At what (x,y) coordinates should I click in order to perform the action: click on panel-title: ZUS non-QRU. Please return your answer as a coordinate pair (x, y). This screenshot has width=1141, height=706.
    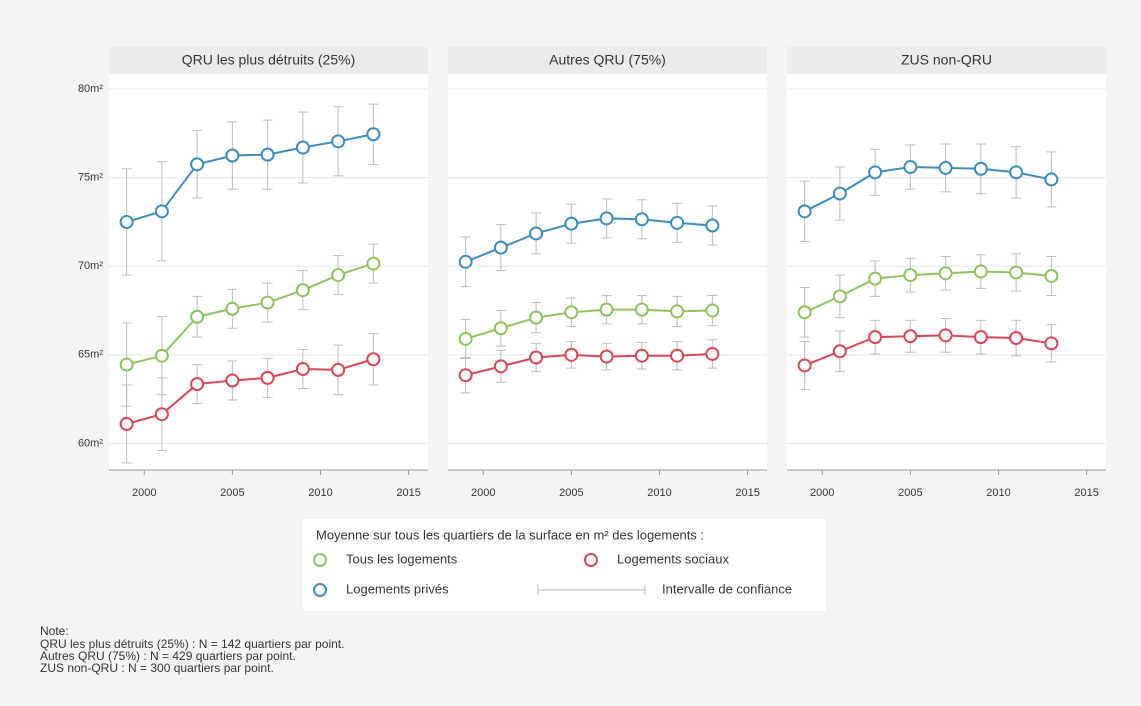
    Looking at the image, I should click on (946, 60).